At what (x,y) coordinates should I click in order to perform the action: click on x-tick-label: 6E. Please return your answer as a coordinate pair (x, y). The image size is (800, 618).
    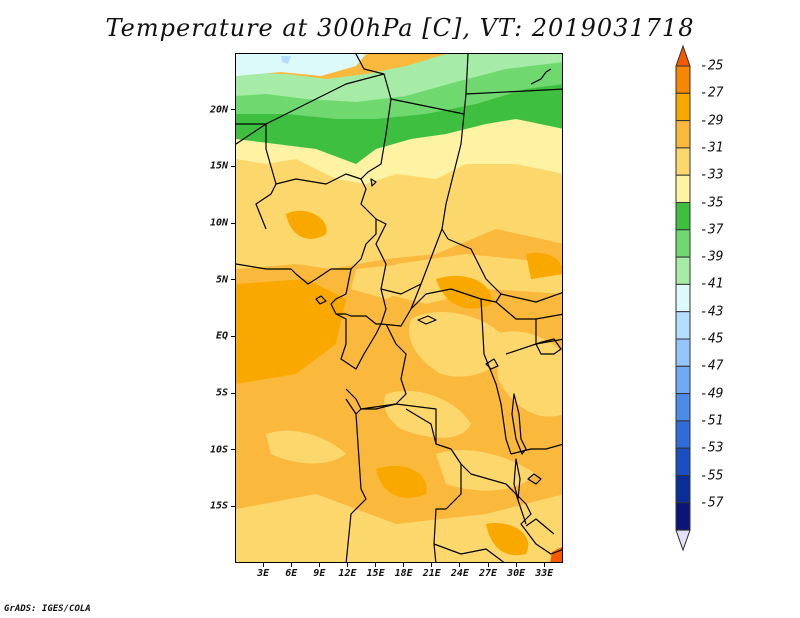
    Looking at the image, I should click on (291, 573).